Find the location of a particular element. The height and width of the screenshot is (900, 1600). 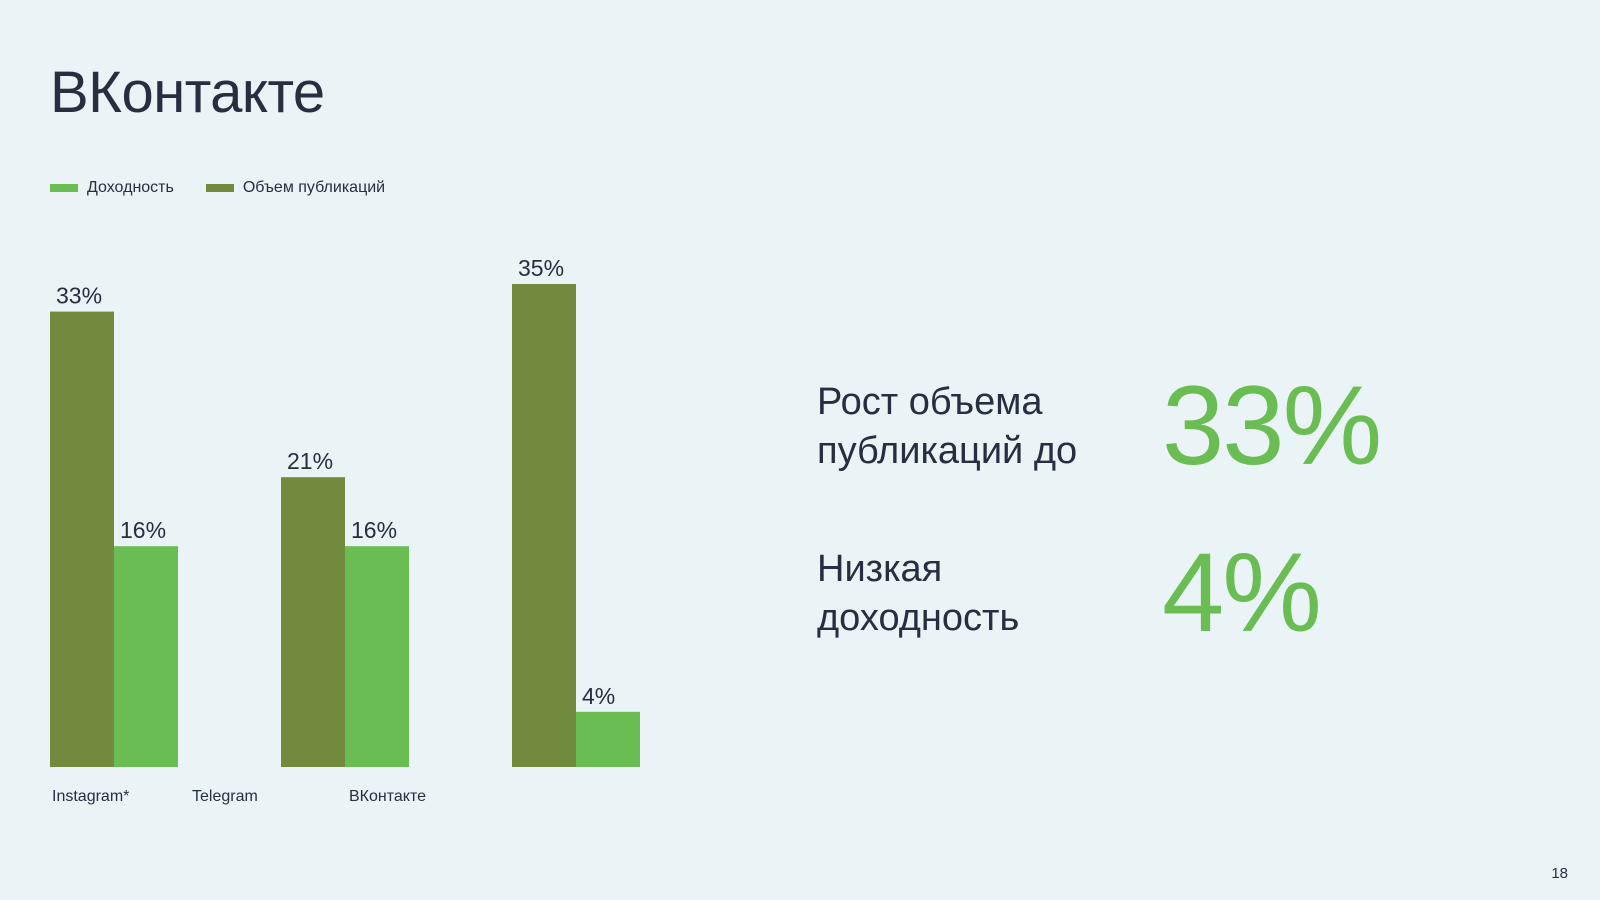

page-number: 18 is located at coordinates (1559, 873).